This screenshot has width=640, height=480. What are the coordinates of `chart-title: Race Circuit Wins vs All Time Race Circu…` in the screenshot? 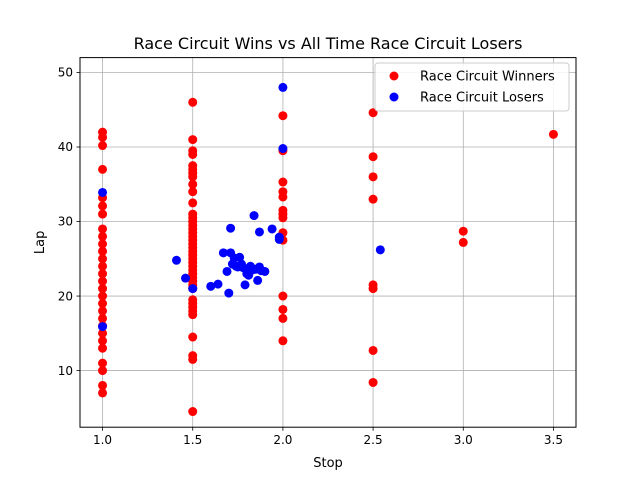 It's located at (328, 43).